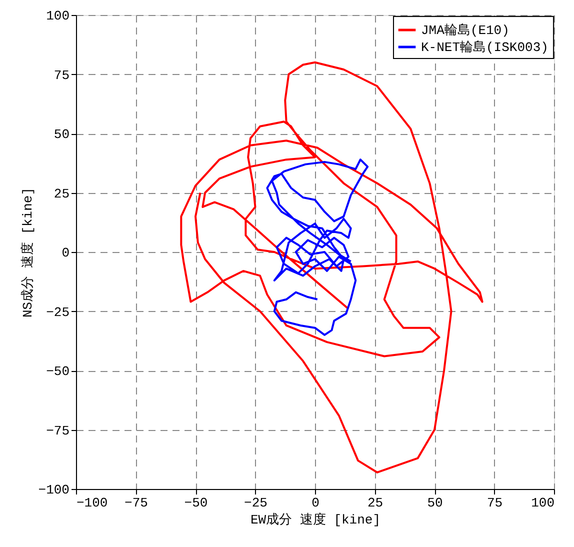 This screenshot has width=574, height=547. Describe the element at coordinates (58, 430) in the screenshot. I see `y-tick-label: −75` at that location.